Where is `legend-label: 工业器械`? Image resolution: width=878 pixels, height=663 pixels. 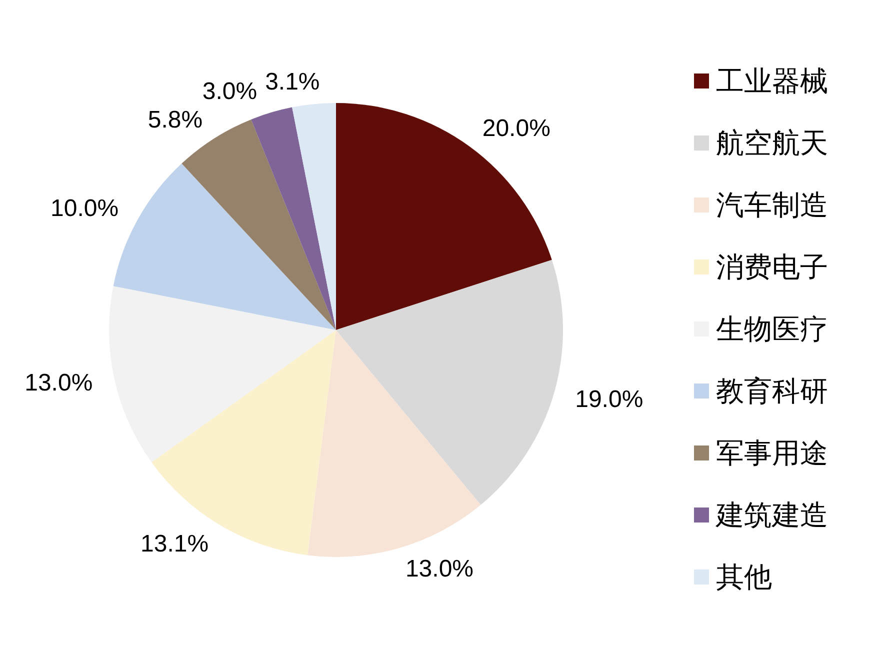 legend-label: 工业器械 is located at coordinates (772, 81).